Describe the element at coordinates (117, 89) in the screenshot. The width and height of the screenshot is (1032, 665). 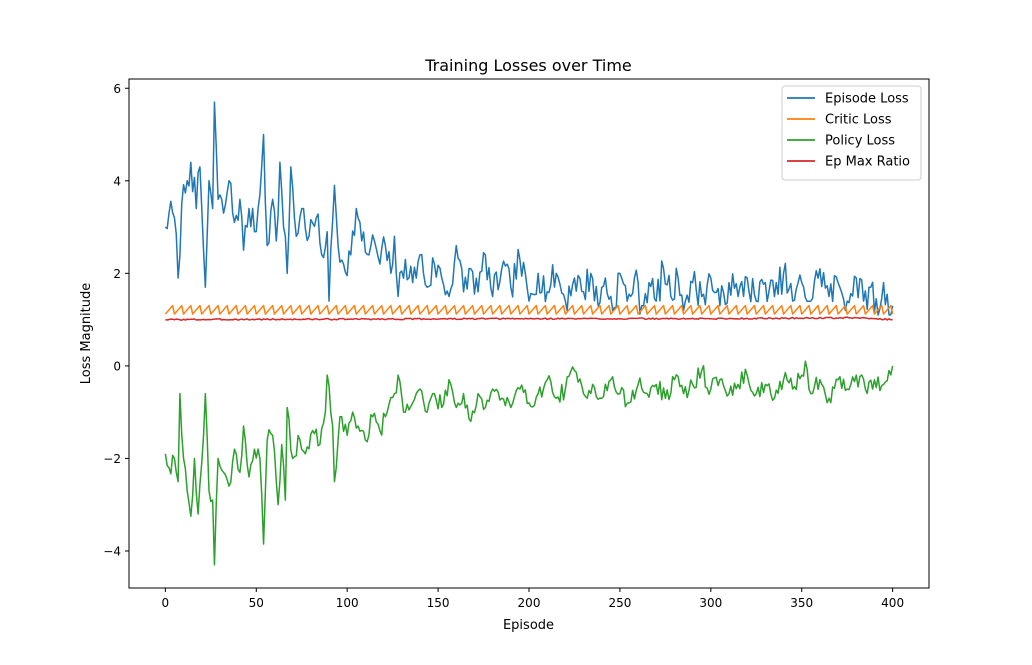
I see `y-tick-label: 6` at that location.